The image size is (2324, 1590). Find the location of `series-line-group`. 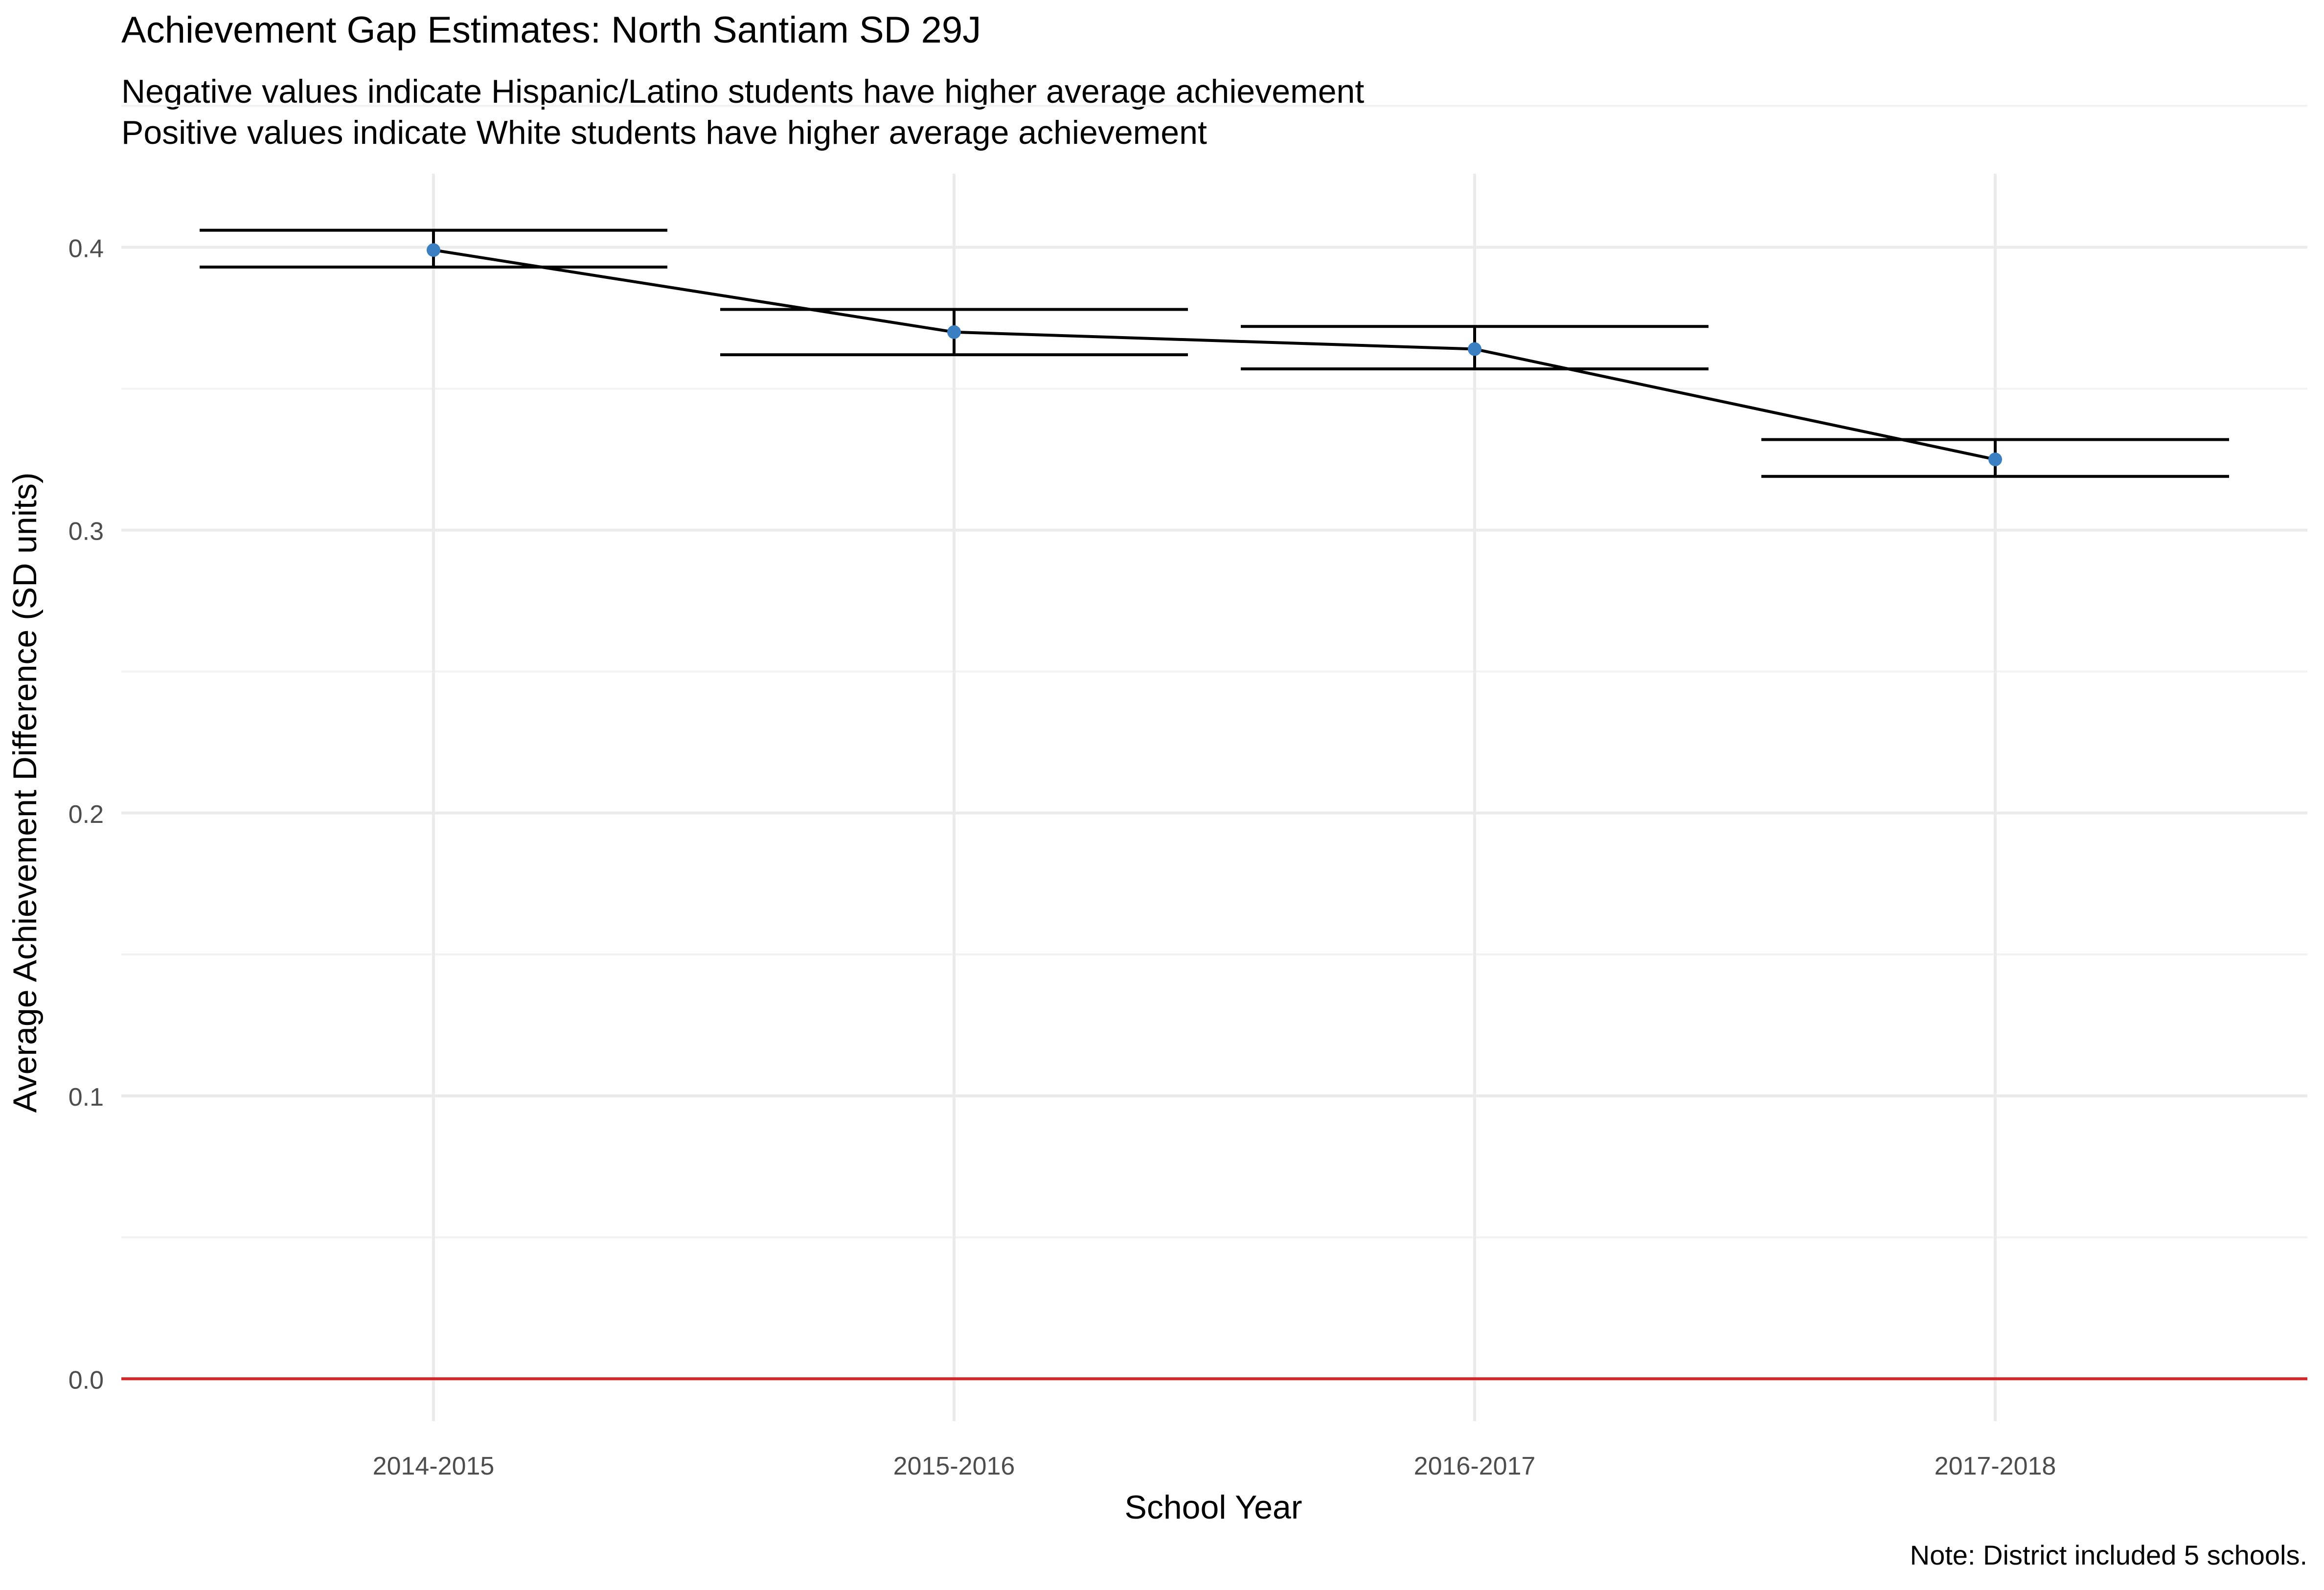

series-line-group is located at coordinates (1215, 355).